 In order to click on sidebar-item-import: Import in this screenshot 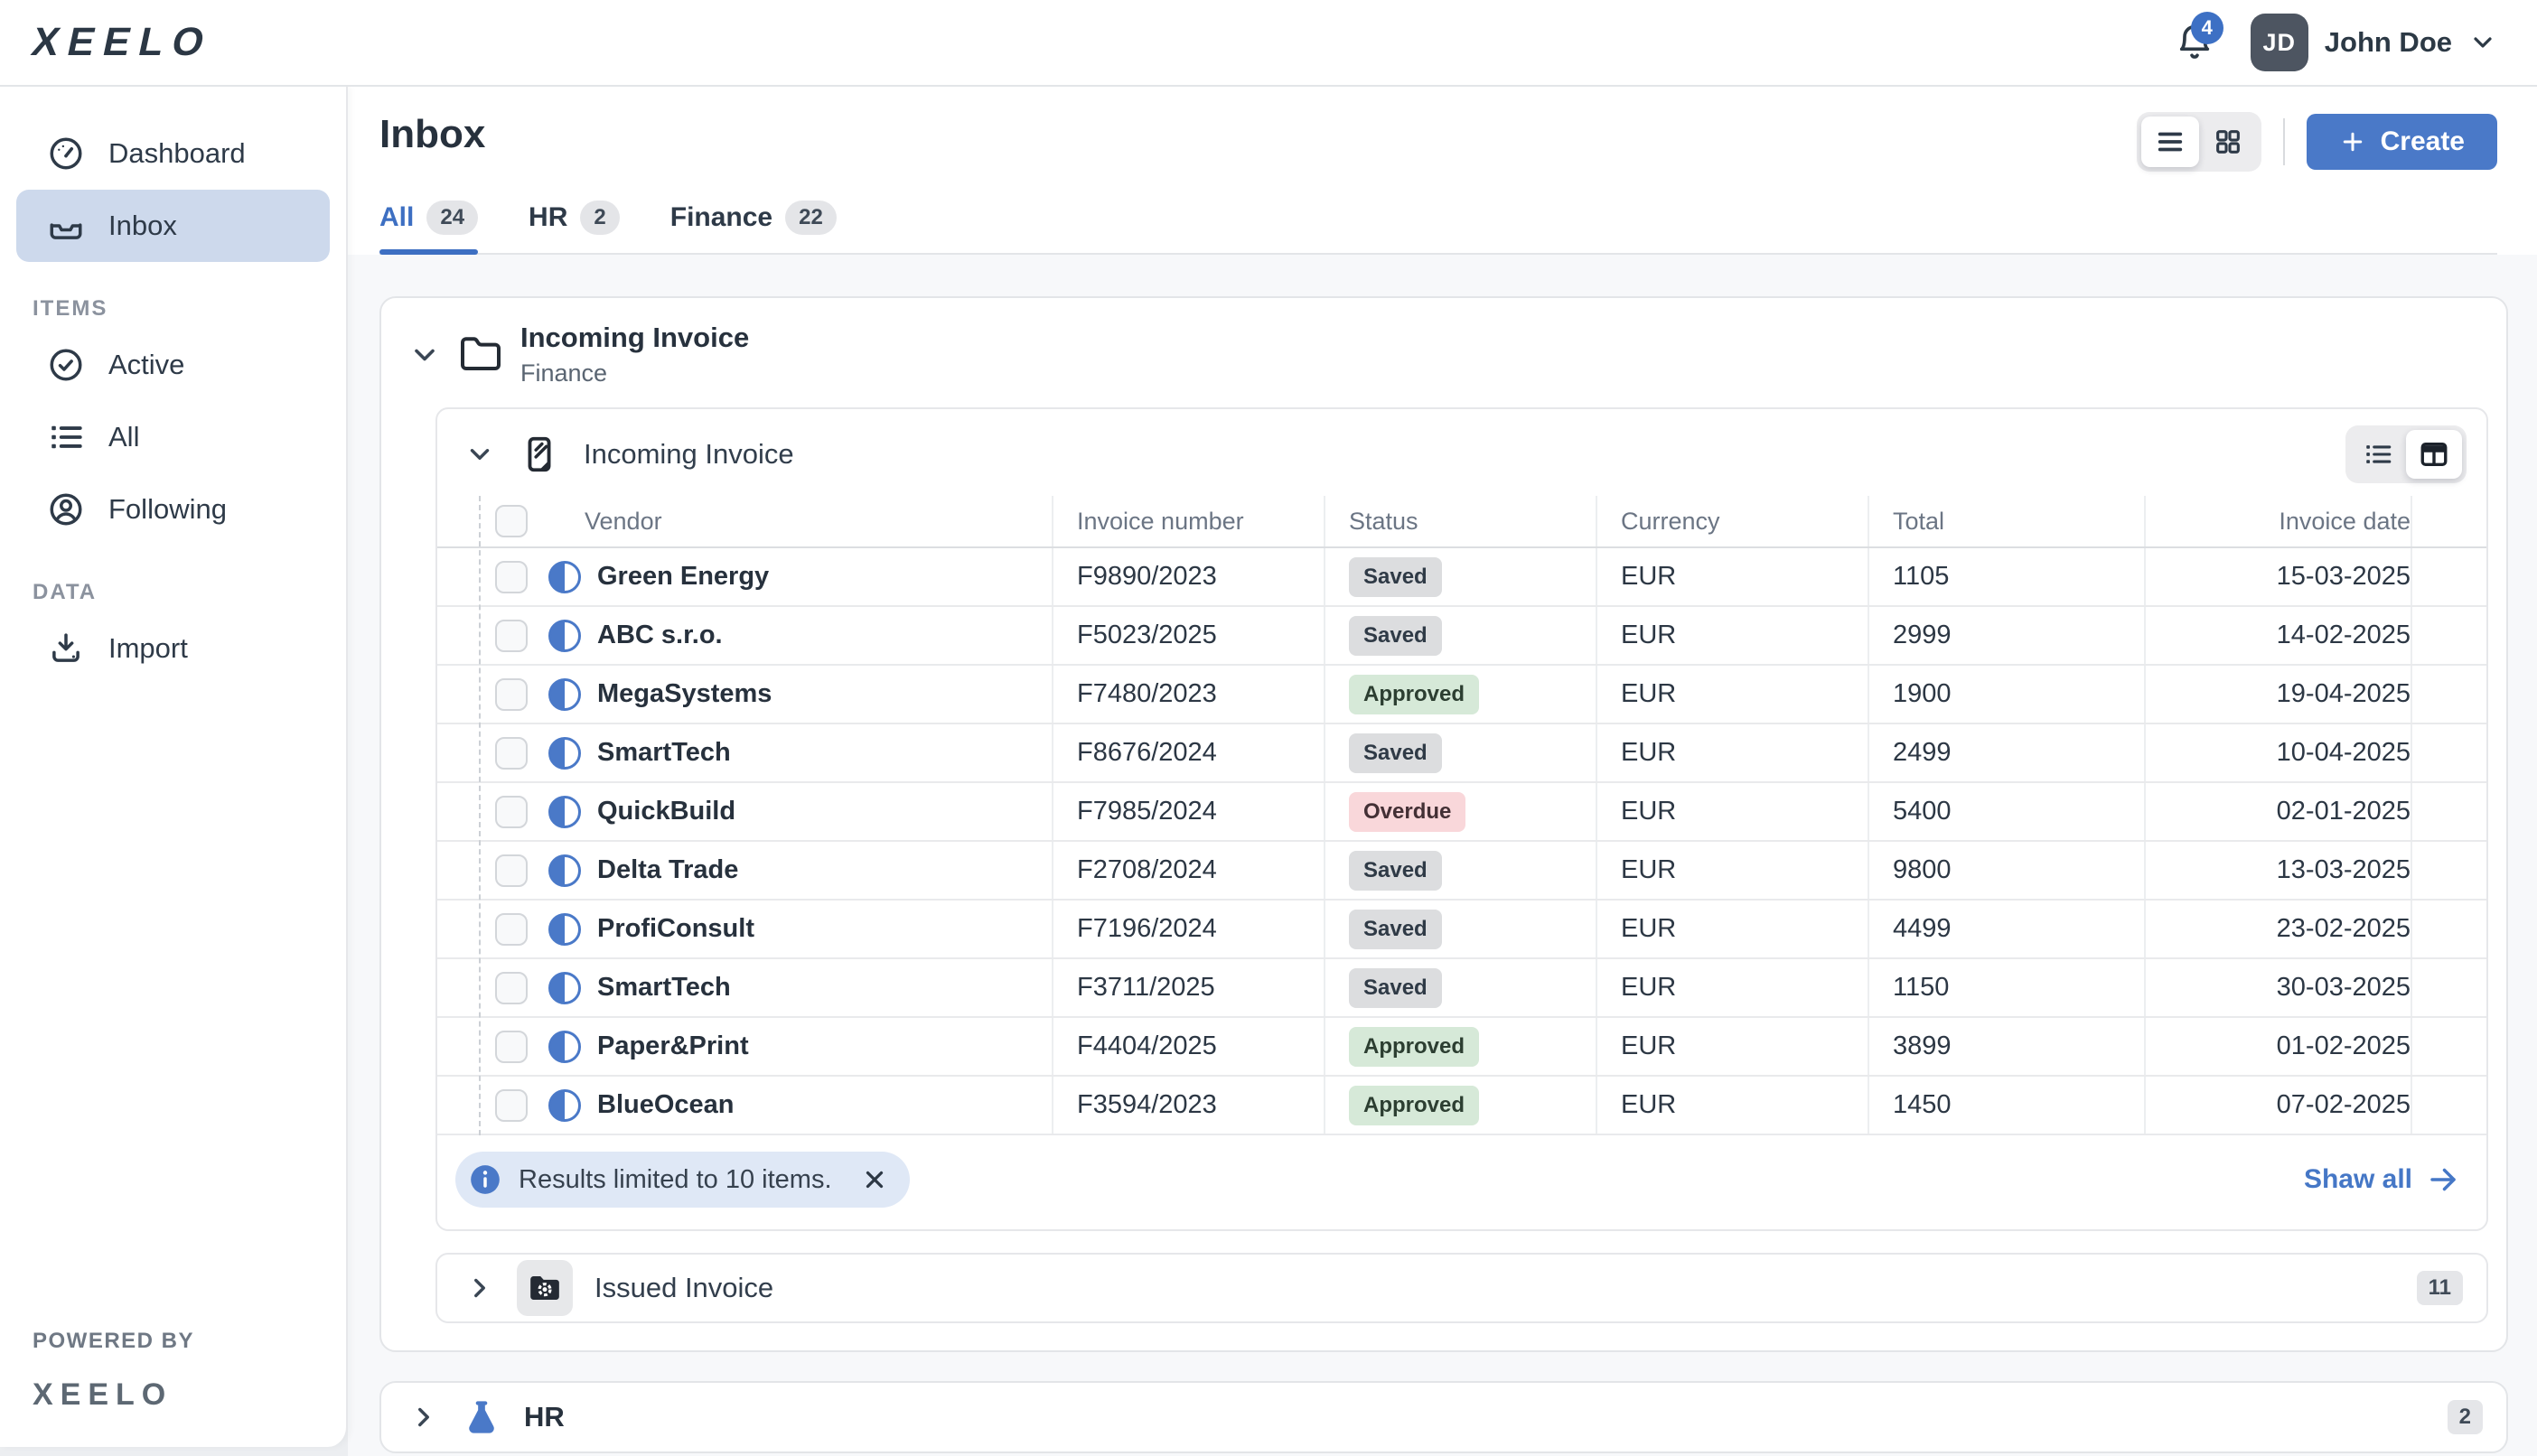, I will do `click(173, 648)`.